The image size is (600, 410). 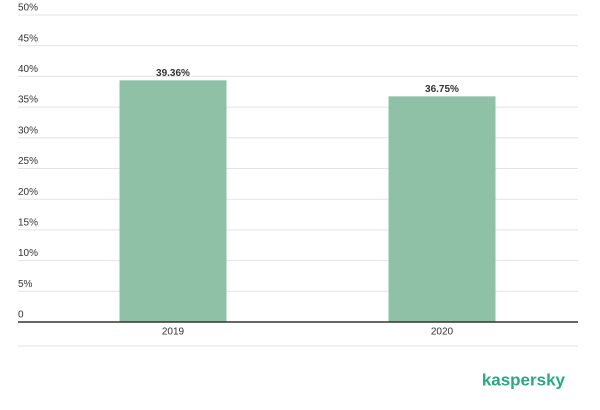 What do you see at coordinates (25, 284) in the screenshot?
I see `y-tick-label: 5%` at bounding box center [25, 284].